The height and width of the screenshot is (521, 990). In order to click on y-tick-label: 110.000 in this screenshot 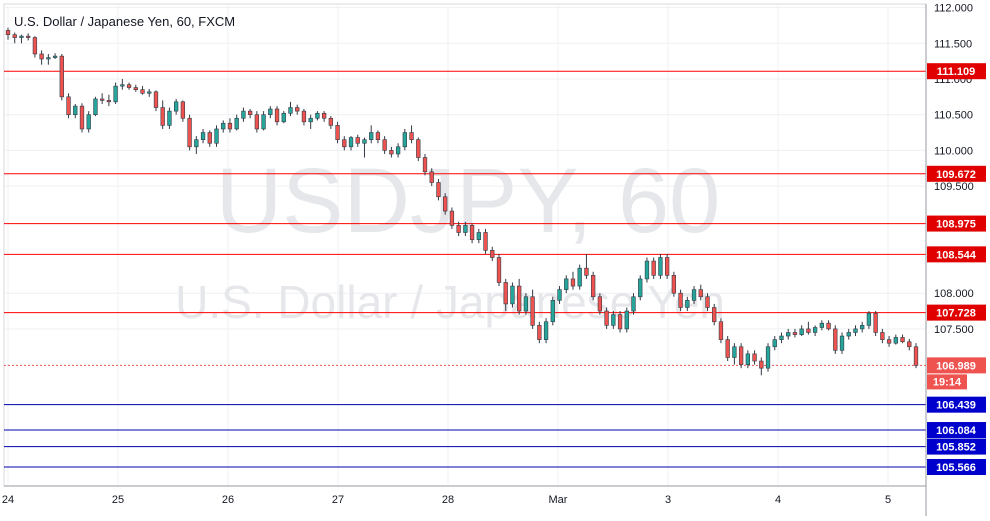, I will do `click(953, 151)`.